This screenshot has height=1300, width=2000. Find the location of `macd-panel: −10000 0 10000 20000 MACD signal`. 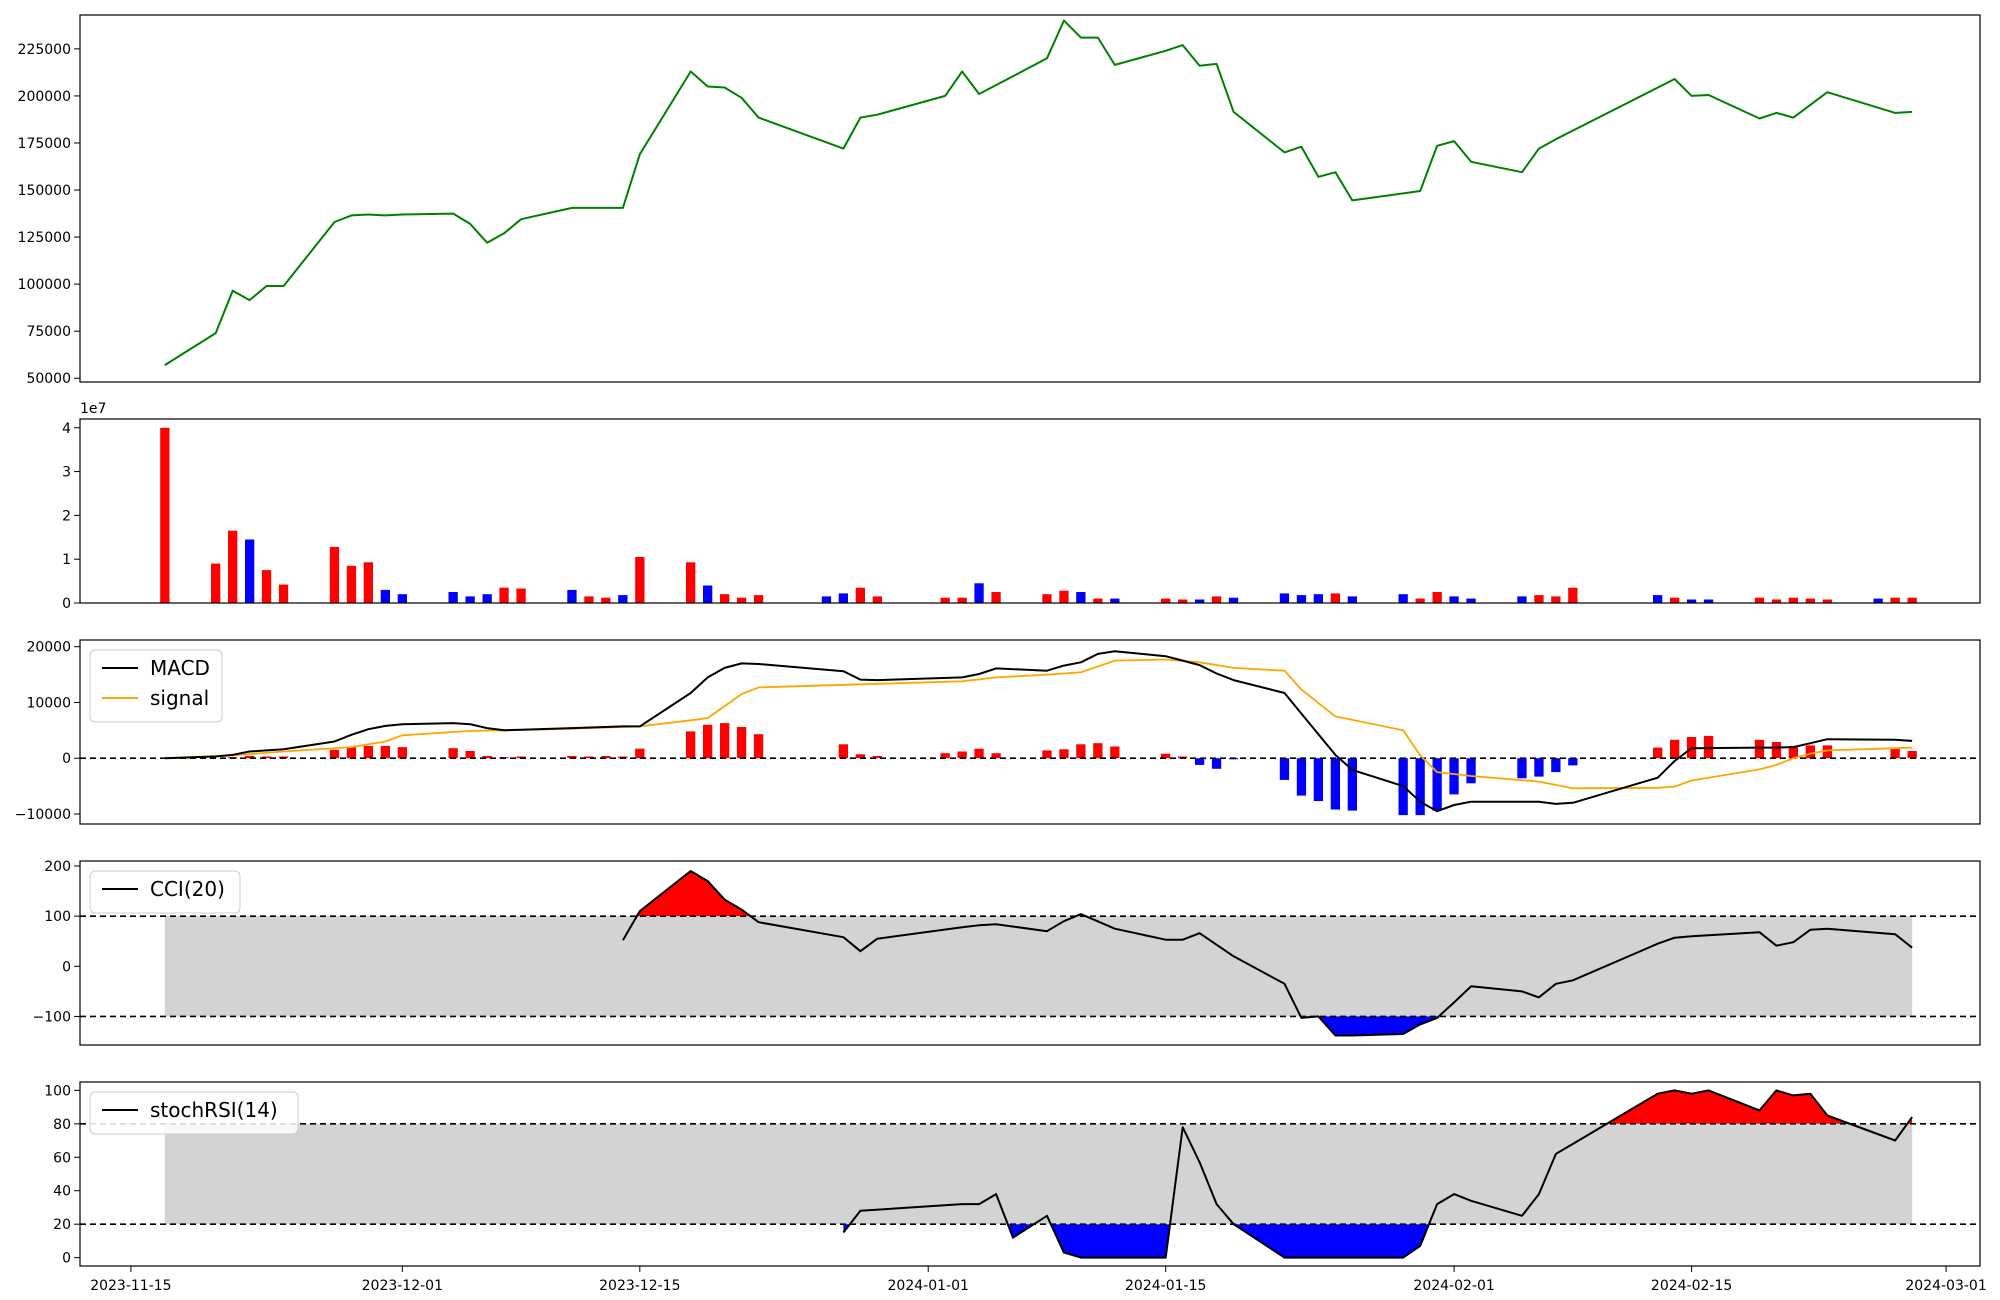

macd-panel: −10000 0 10000 20000 MACD signal is located at coordinates (998, 732).